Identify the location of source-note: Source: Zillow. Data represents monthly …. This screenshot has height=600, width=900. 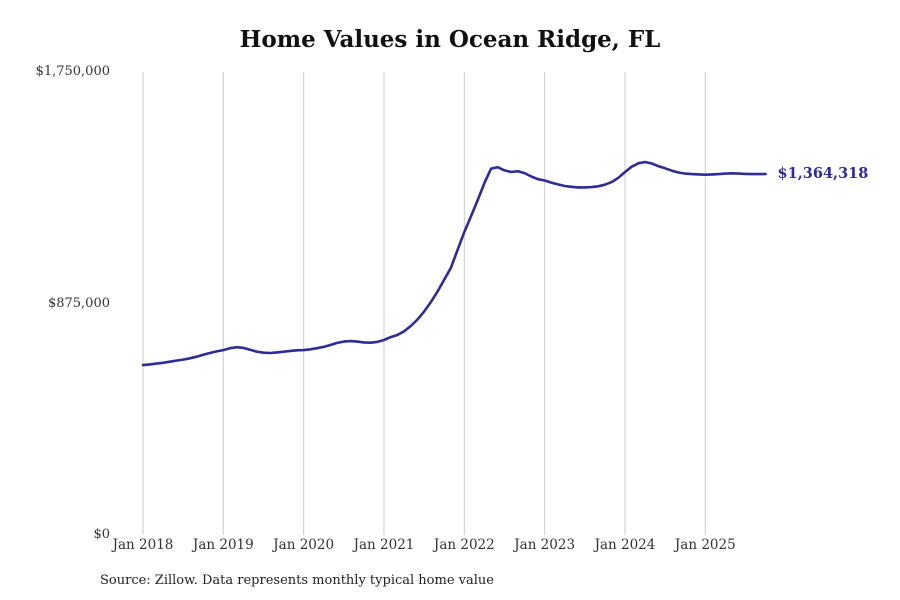
(297, 580).